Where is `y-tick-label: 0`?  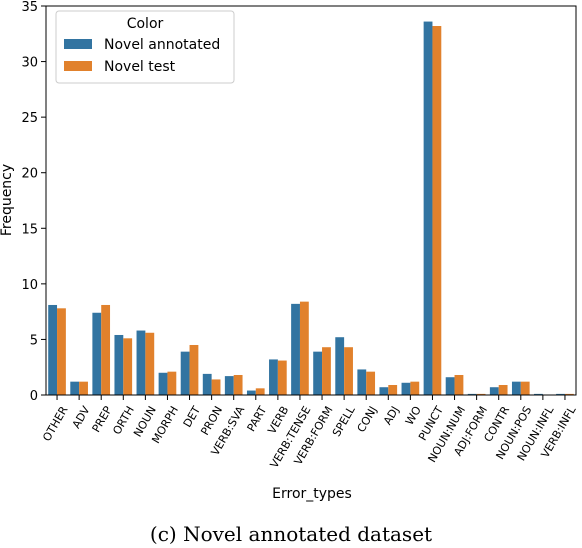
y-tick-label: 0 is located at coordinates (34, 396).